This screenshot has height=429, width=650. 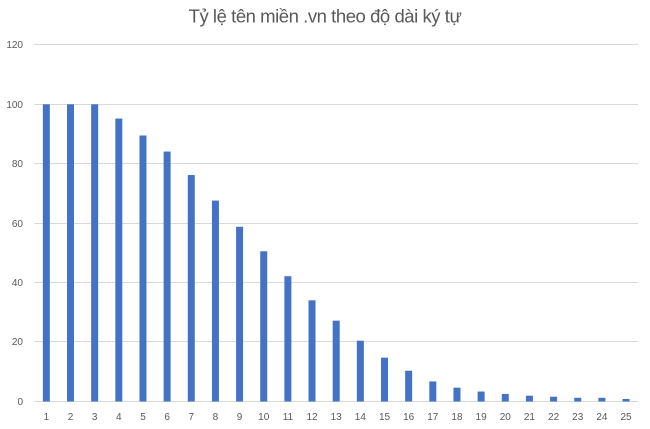 What do you see at coordinates (554, 417) in the screenshot?
I see `svg-text: 22` at bounding box center [554, 417].